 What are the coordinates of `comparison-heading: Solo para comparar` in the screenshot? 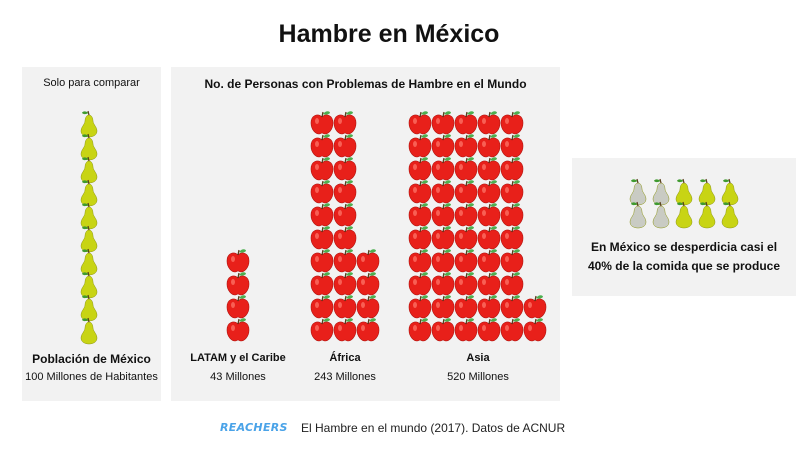 It's located at (91, 83).